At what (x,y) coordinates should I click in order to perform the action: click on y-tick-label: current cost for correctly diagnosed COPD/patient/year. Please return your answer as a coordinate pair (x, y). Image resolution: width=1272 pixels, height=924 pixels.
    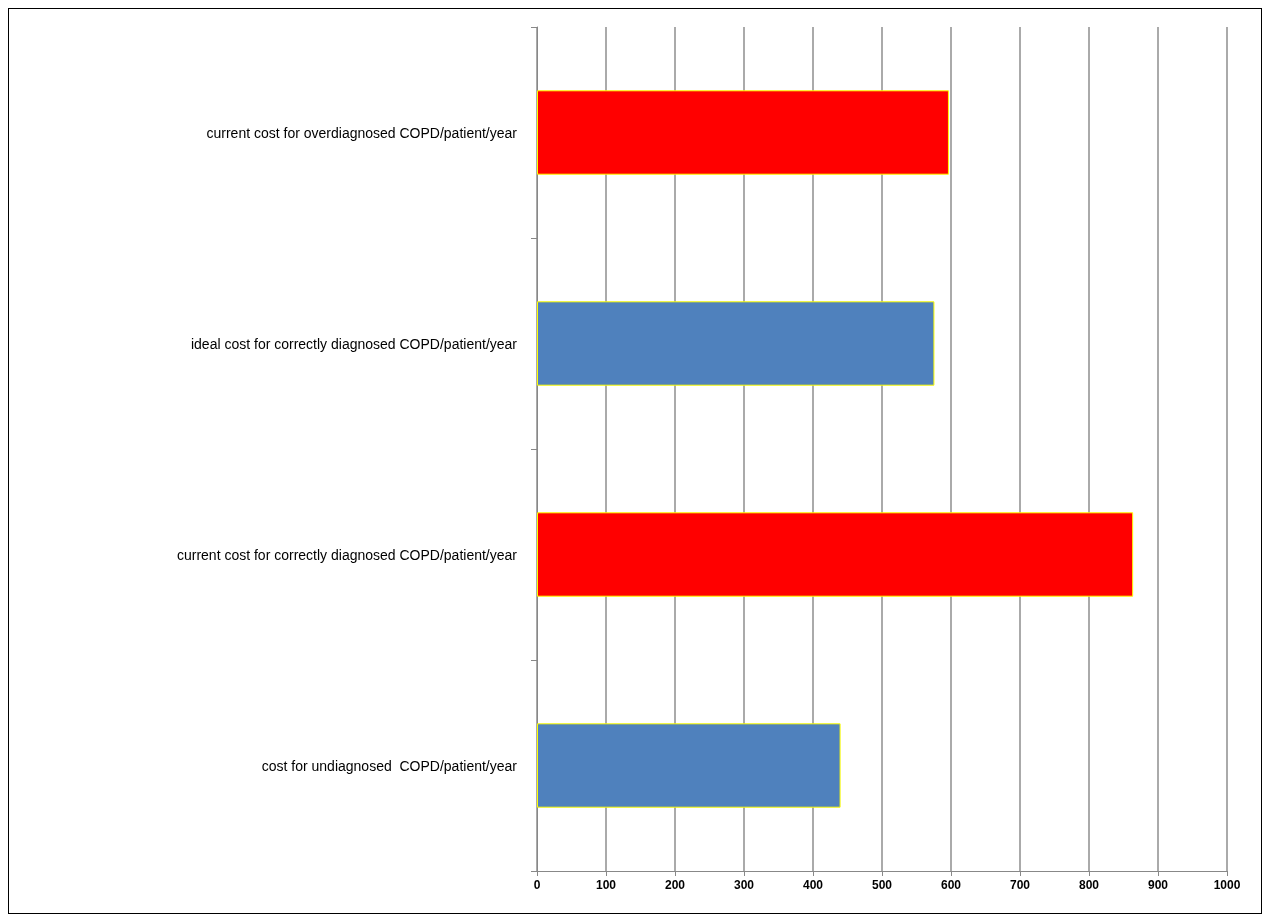
    Looking at the image, I should click on (347, 554).